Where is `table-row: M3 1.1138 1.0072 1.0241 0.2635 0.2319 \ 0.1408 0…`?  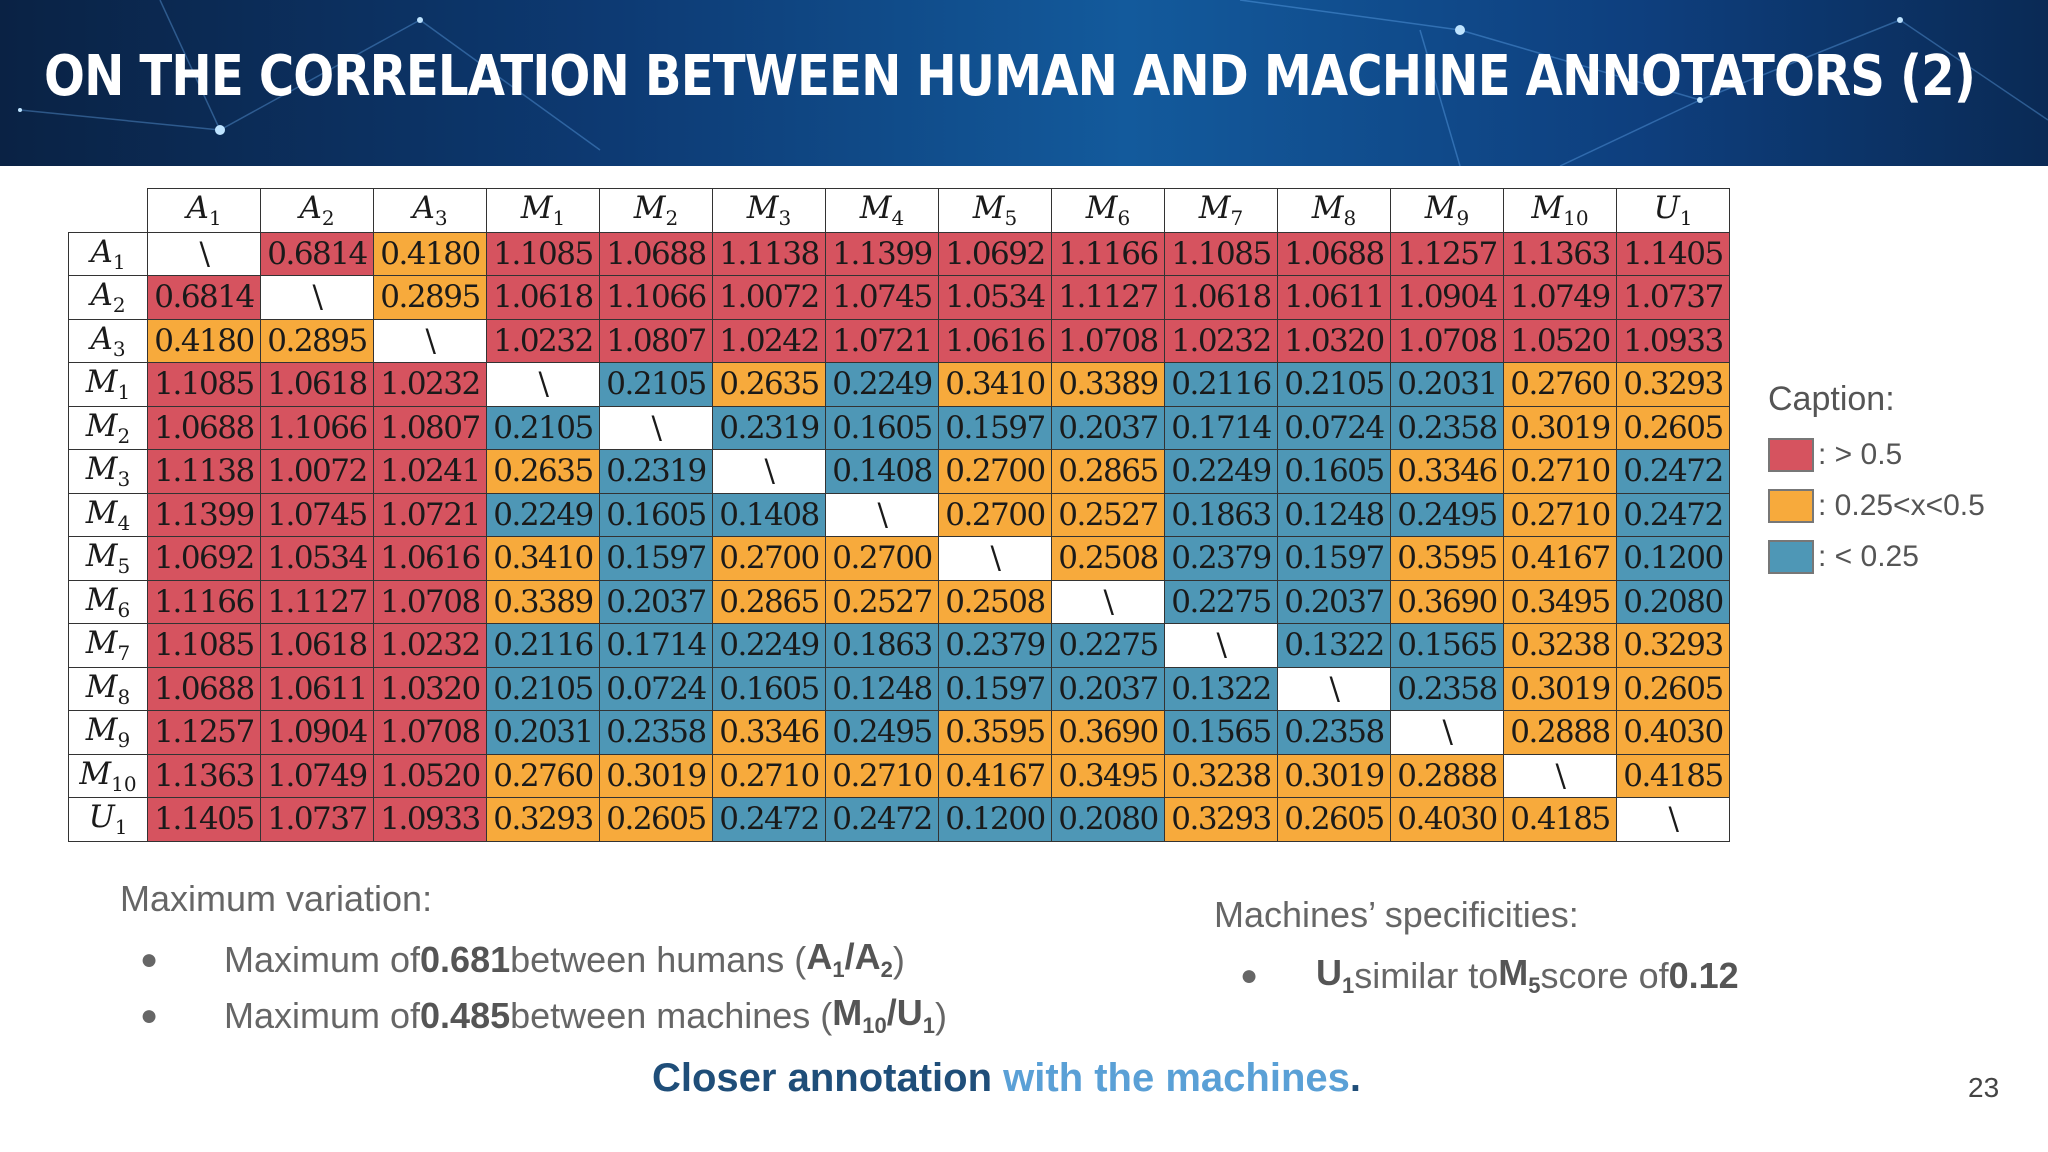 table-row: M3 1.1138 1.0072 1.0241 0.2635 0.2319 \ 0.1408 0… is located at coordinates (899, 471).